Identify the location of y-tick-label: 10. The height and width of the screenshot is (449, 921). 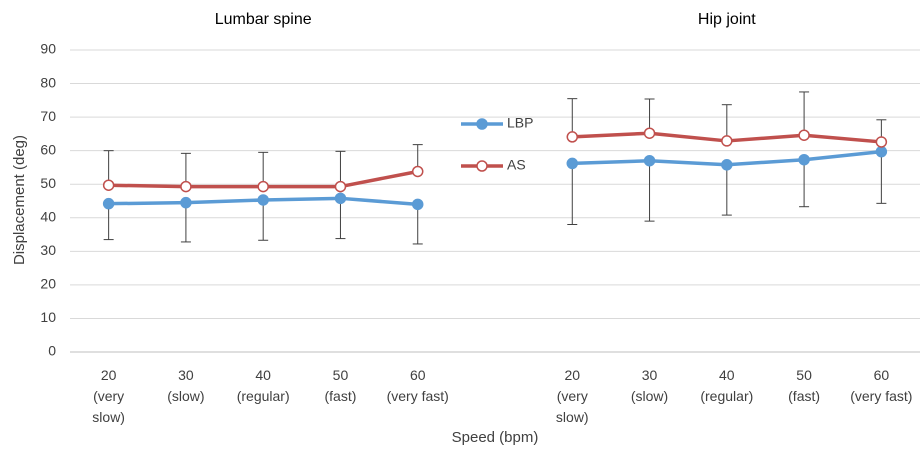
(48, 317).